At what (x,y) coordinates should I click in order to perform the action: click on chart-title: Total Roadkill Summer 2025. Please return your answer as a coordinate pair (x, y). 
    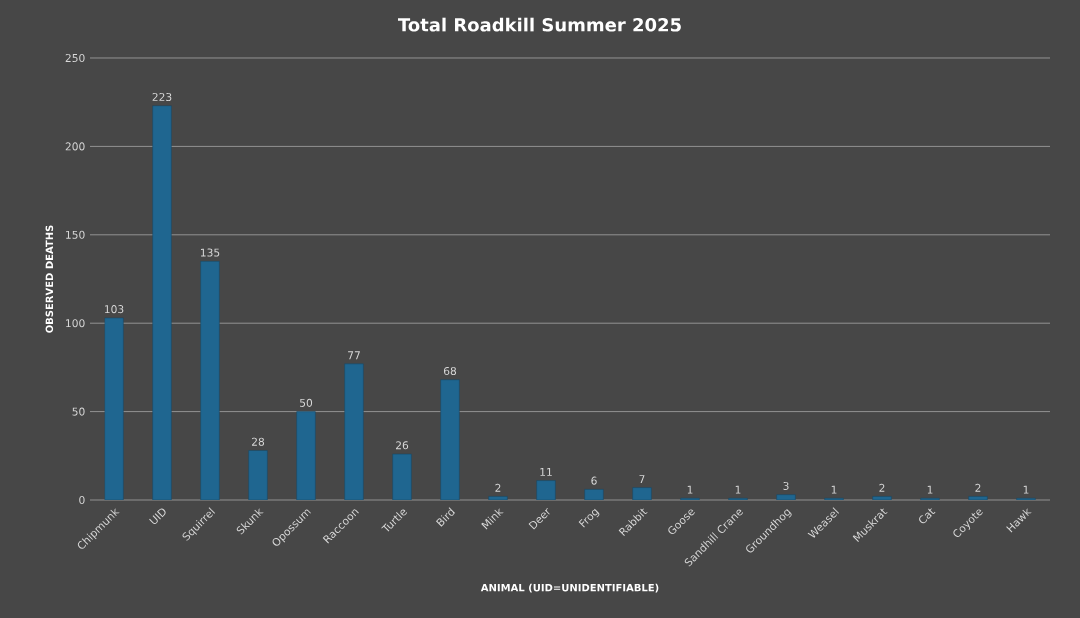
    Looking at the image, I should click on (539, 24).